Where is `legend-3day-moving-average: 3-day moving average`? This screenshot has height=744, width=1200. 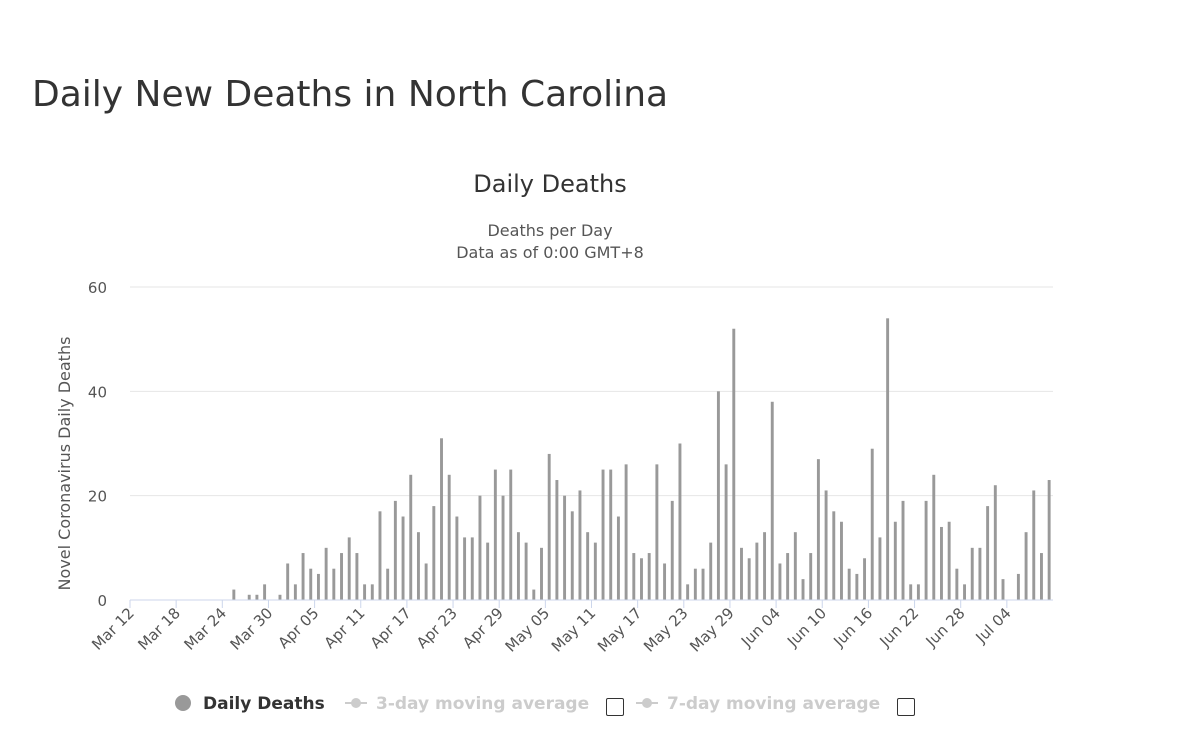
legend-3day-moving-average: 3-day moving average is located at coordinates (483, 704).